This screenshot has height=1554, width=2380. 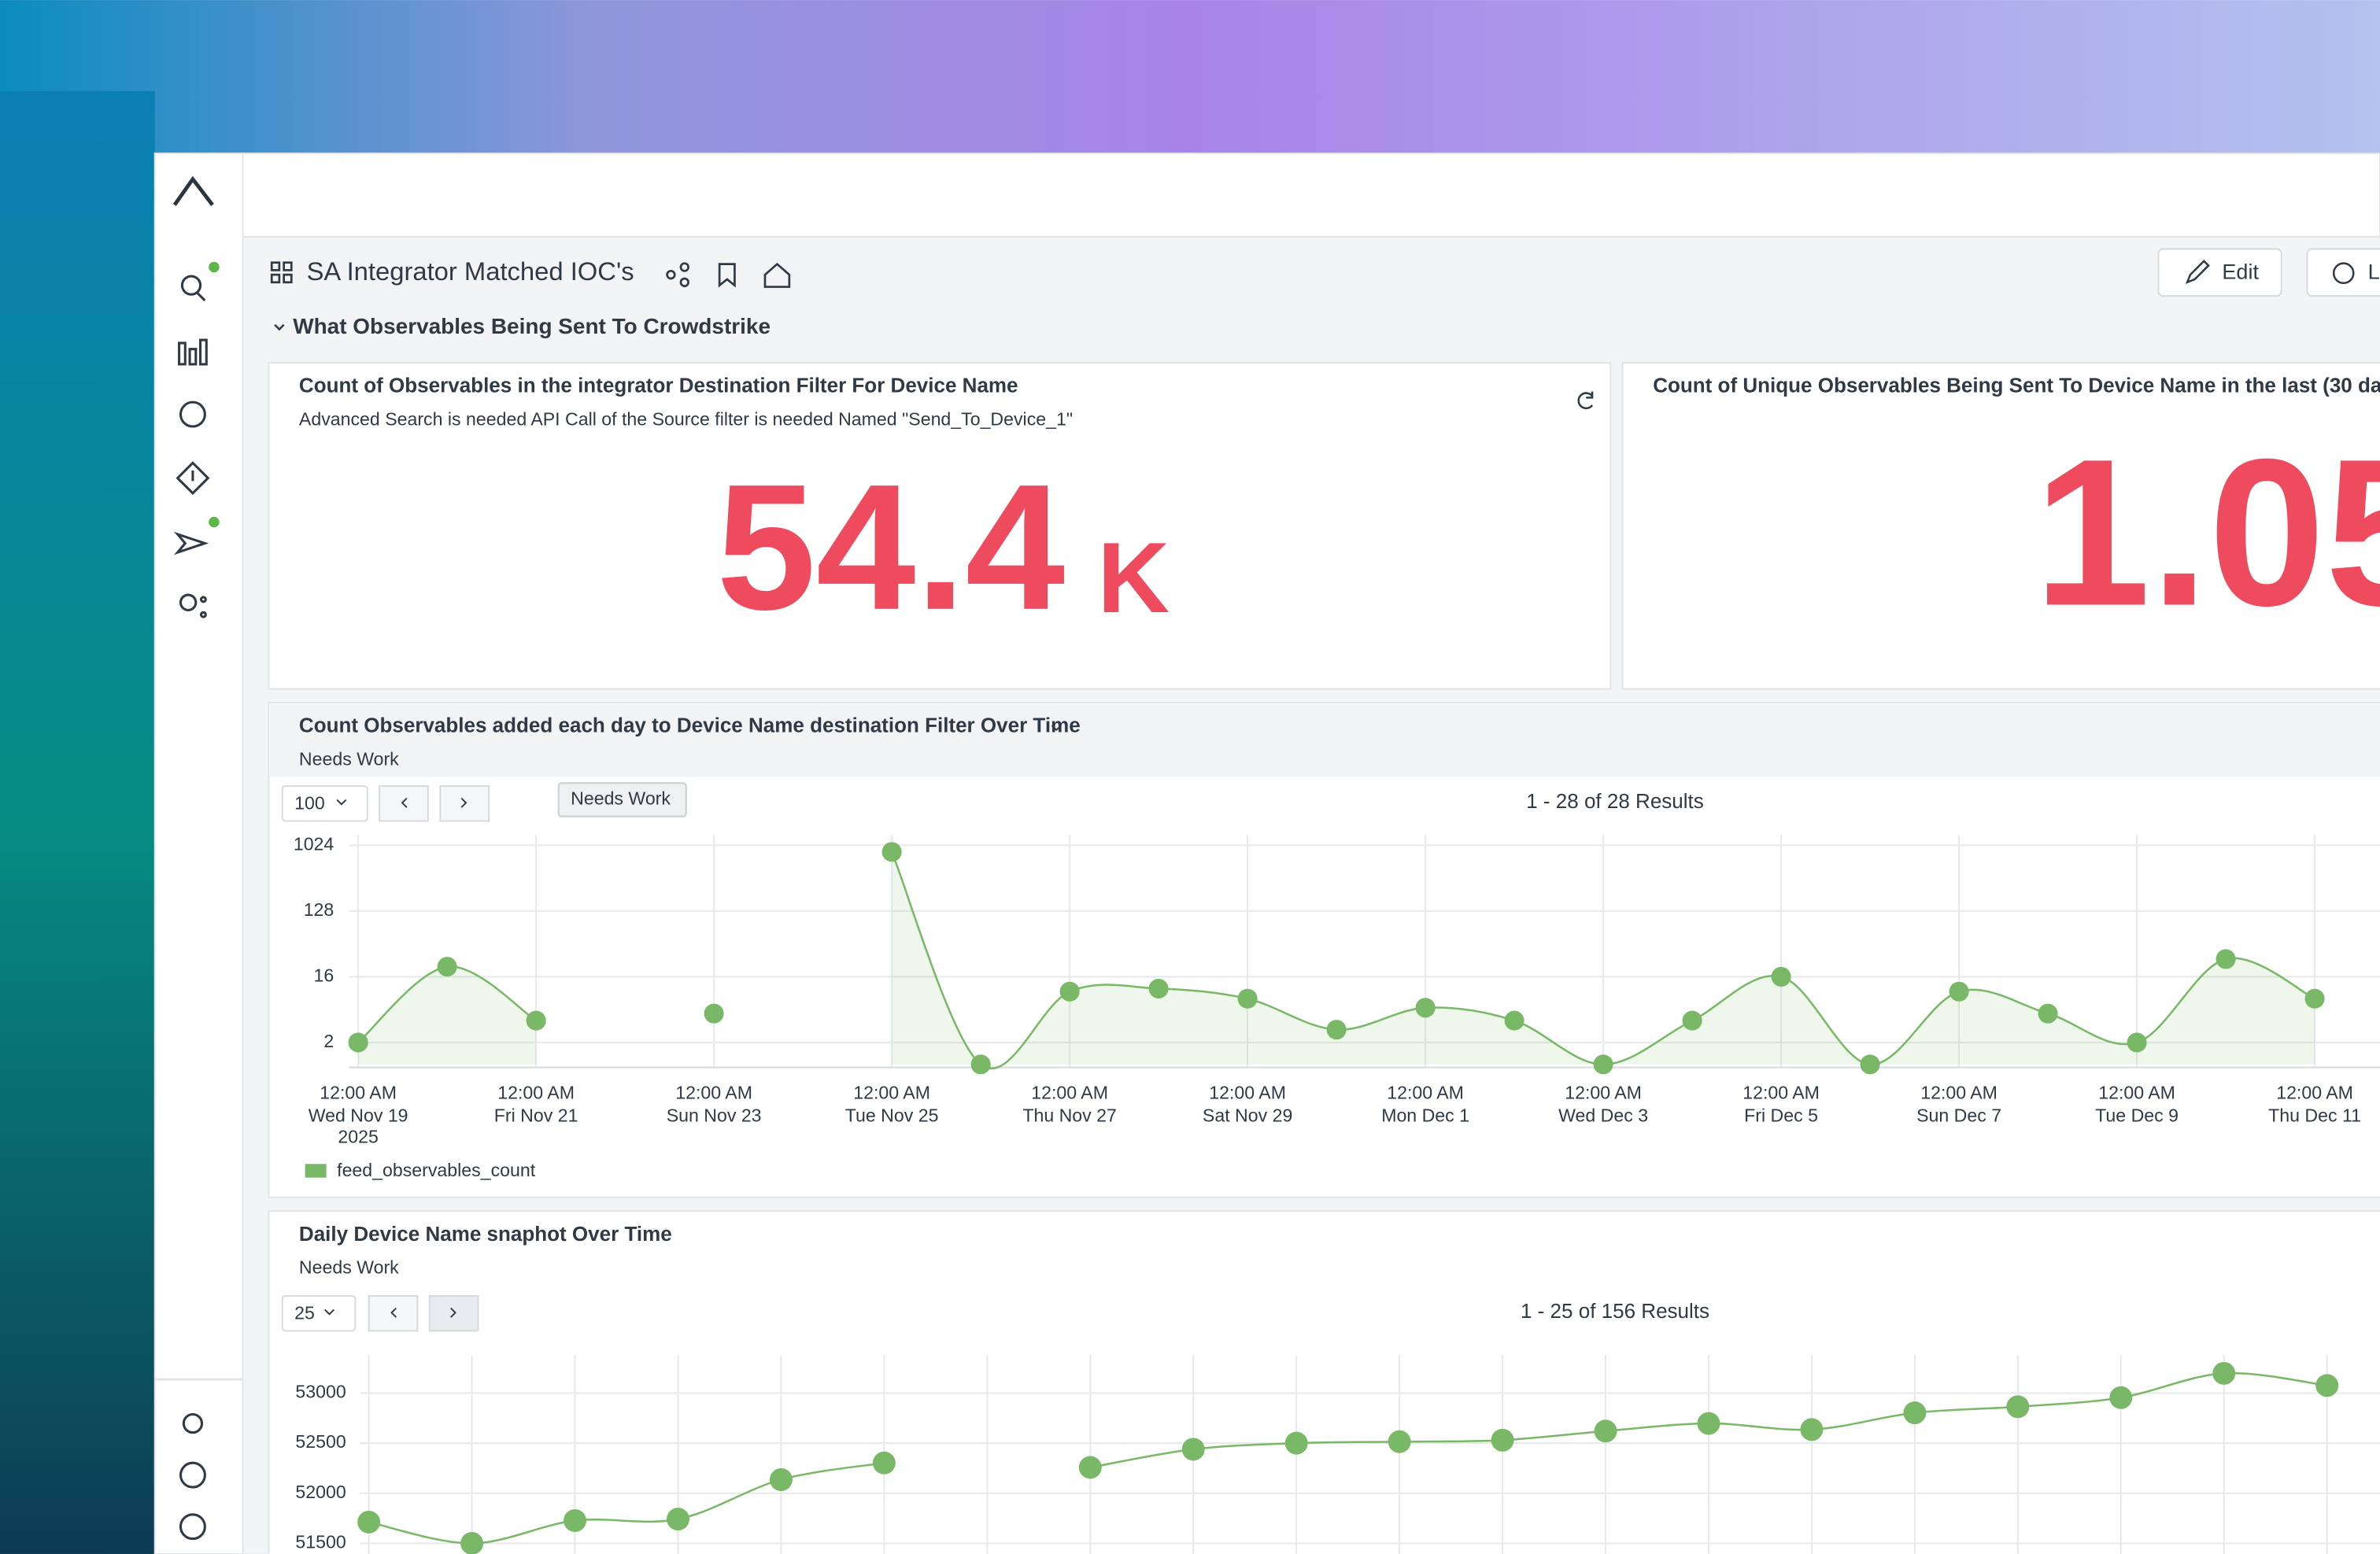 I want to click on chart-subtitle: Needs Work, so click(x=349, y=1267).